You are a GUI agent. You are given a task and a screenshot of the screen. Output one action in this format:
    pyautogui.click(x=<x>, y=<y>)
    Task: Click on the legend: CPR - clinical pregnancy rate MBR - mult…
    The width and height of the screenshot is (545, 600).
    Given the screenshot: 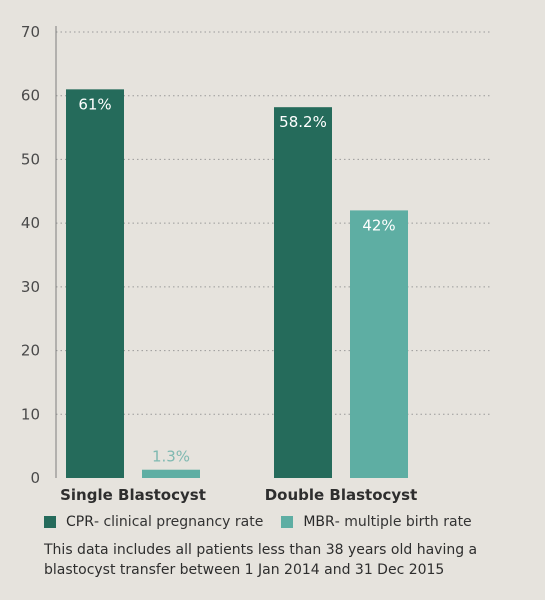 What is the action you would take?
    pyautogui.click(x=294, y=522)
    